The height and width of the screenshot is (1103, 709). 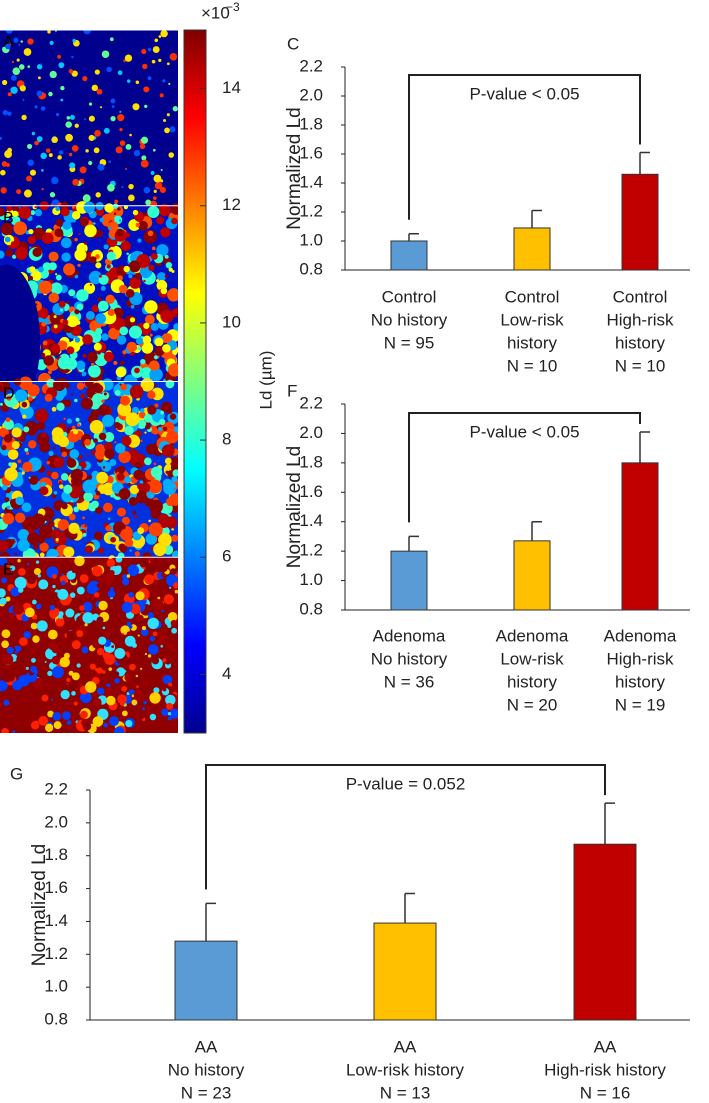 I want to click on x-tick-label: N = 10, so click(x=532, y=365).